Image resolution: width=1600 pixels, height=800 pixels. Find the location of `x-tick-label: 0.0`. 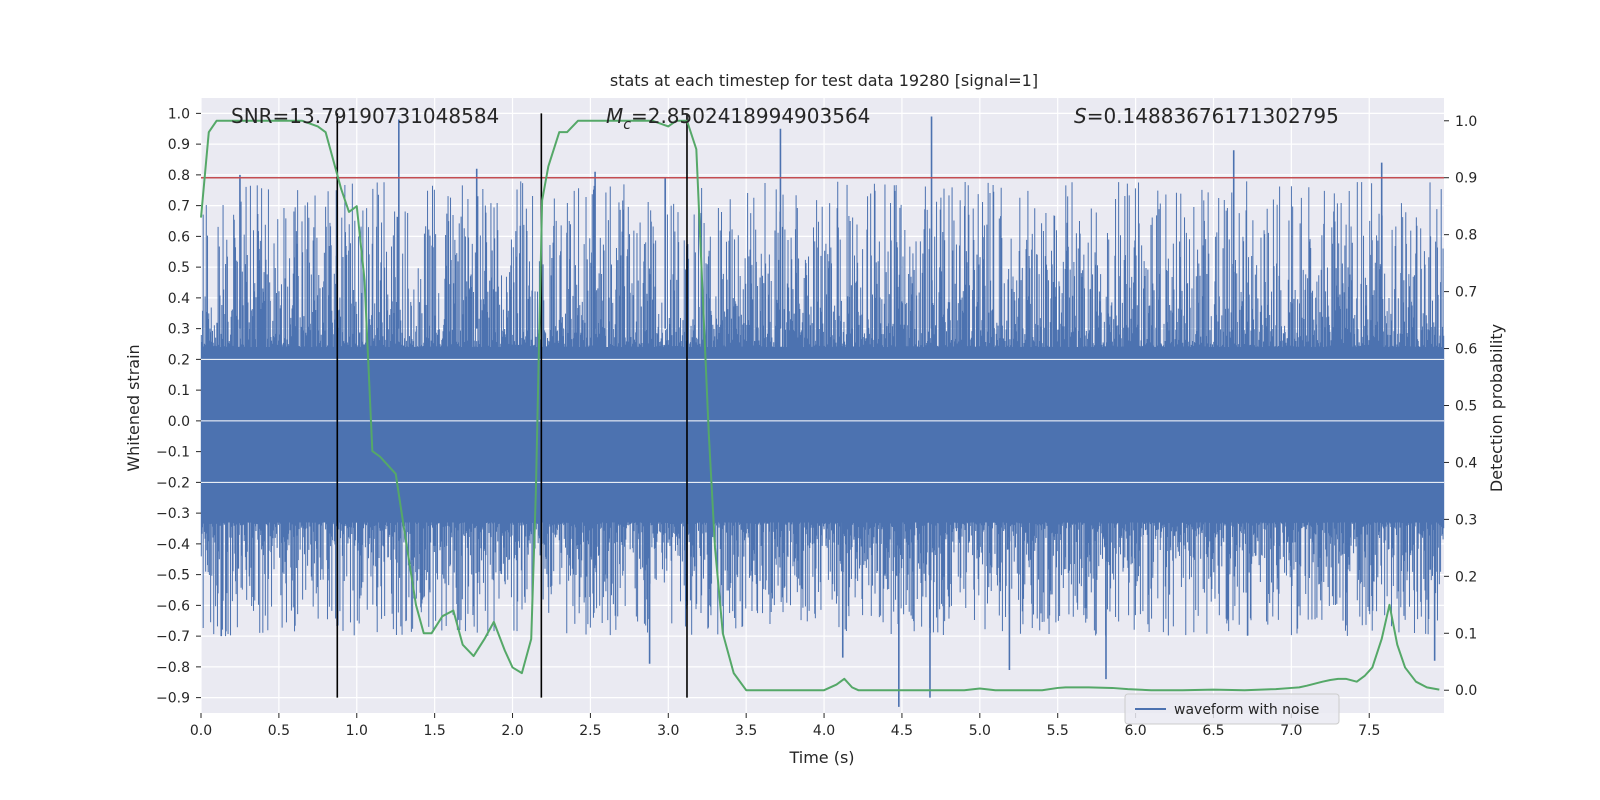

x-tick-label: 0.0 is located at coordinates (201, 731).